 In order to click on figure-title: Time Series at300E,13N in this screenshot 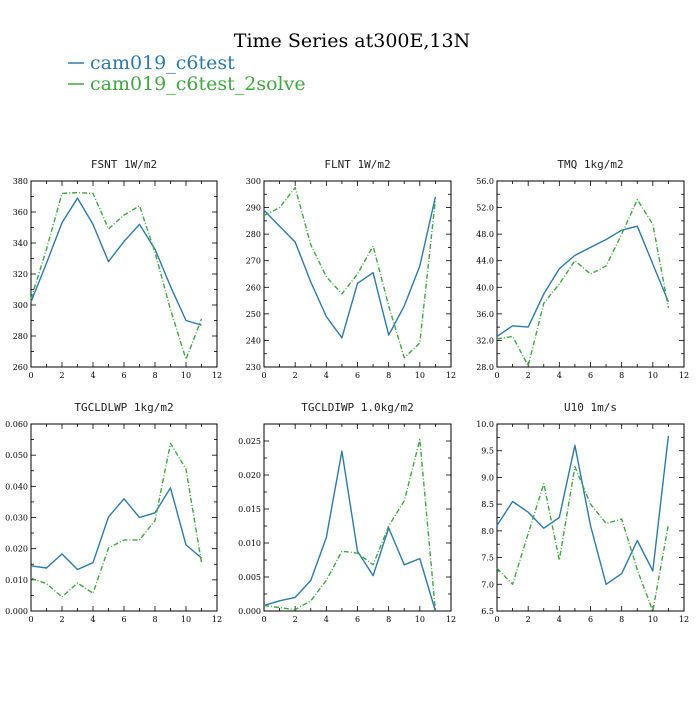, I will do `click(352, 41)`.